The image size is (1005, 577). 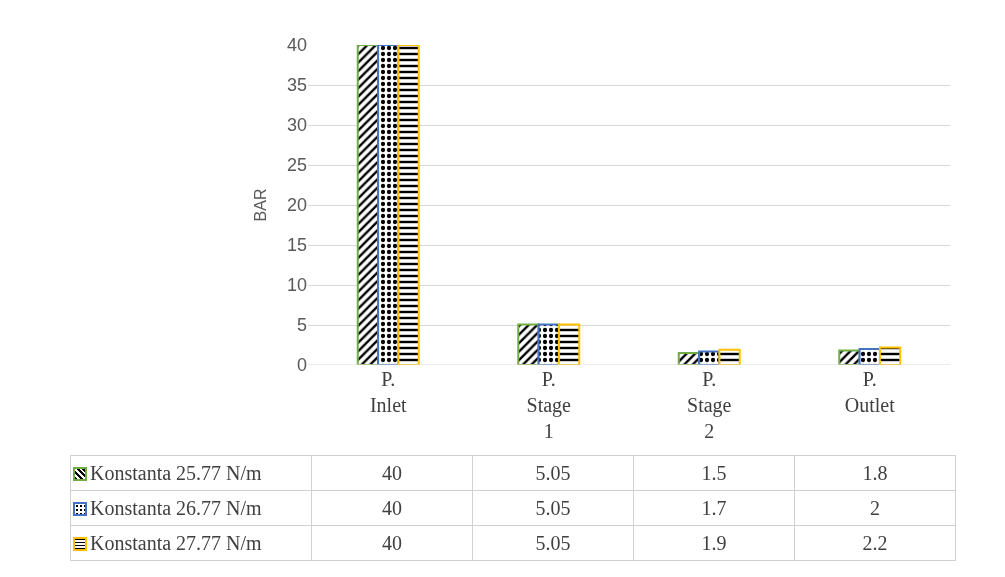 What do you see at coordinates (296, 245) in the screenshot?
I see `y-tick-label: 15` at bounding box center [296, 245].